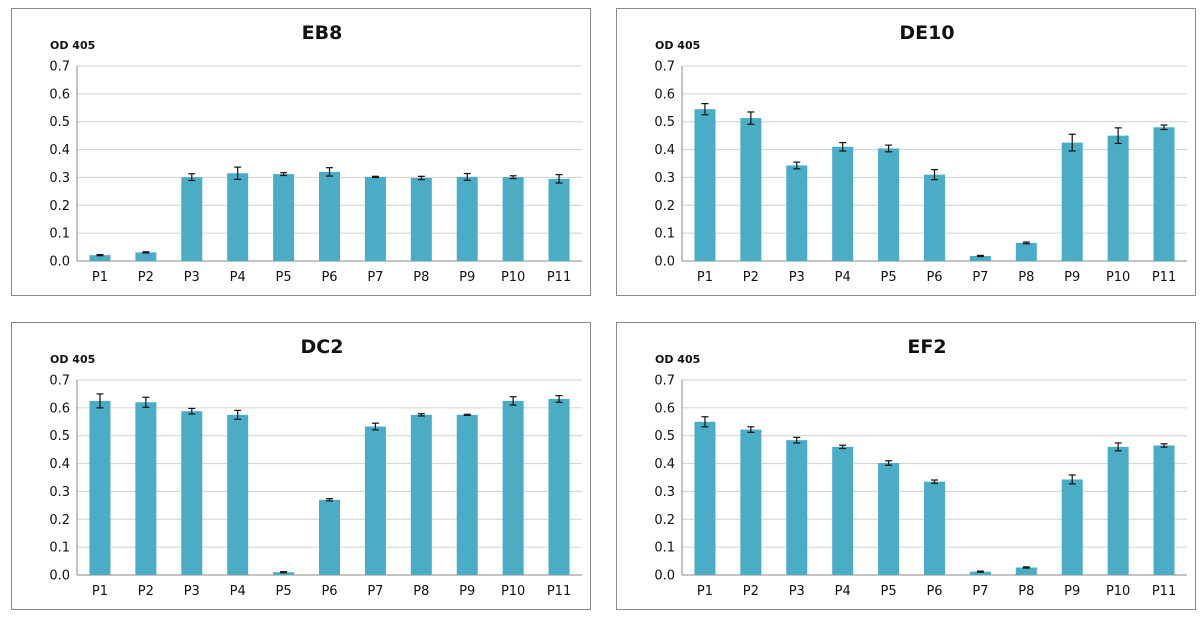  What do you see at coordinates (664, 122) in the screenshot?
I see `y-tick-label: 0.5` at bounding box center [664, 122].